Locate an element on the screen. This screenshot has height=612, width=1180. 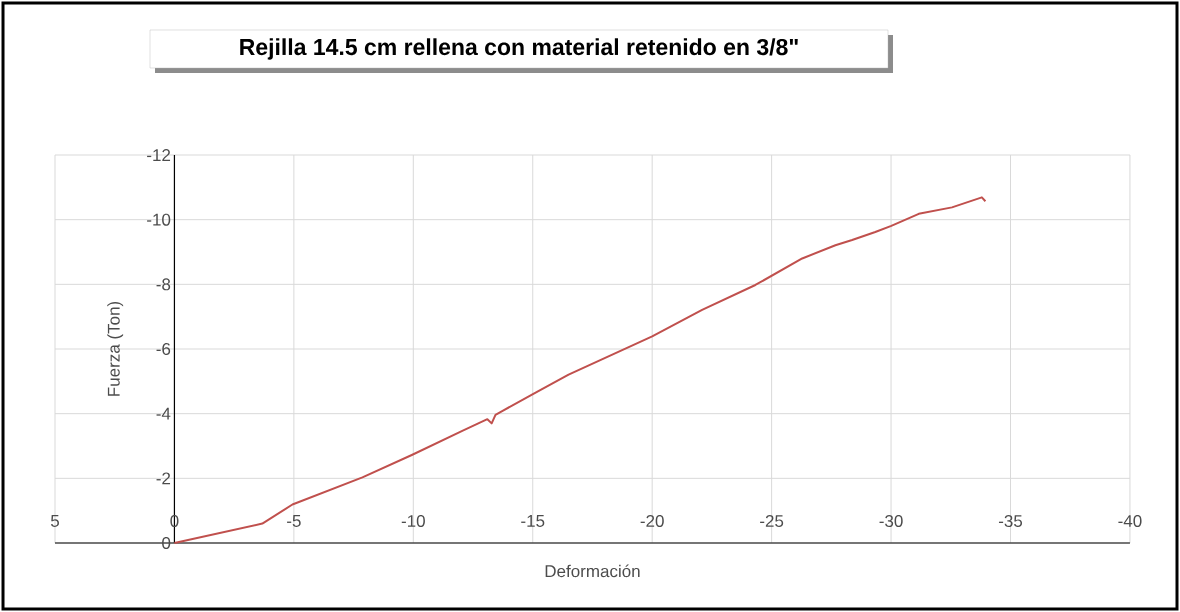
y-axis-title: Fuerza (Ton) is located at coordinates (115, 348).